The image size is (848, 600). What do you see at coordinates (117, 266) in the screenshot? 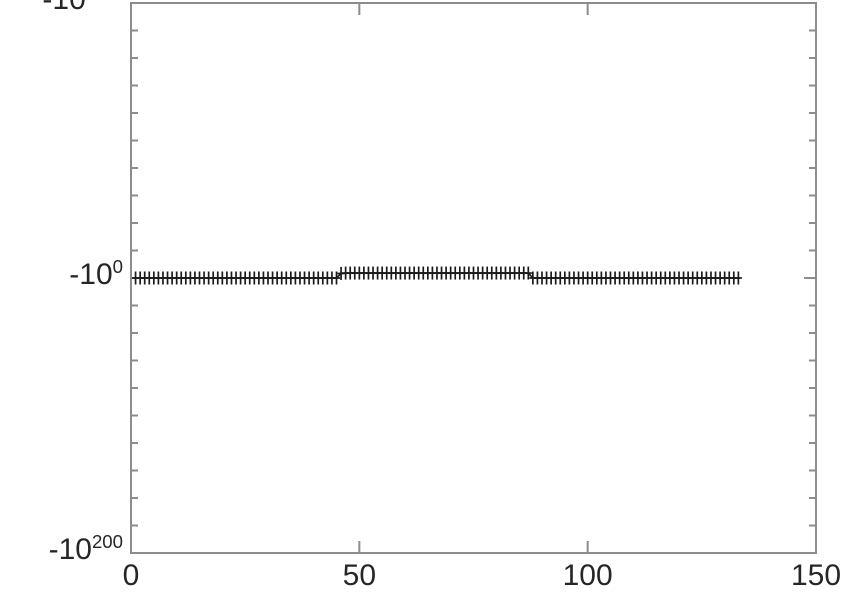
I see `y-tick-exponent: 0` at bounding box center [117, 266].